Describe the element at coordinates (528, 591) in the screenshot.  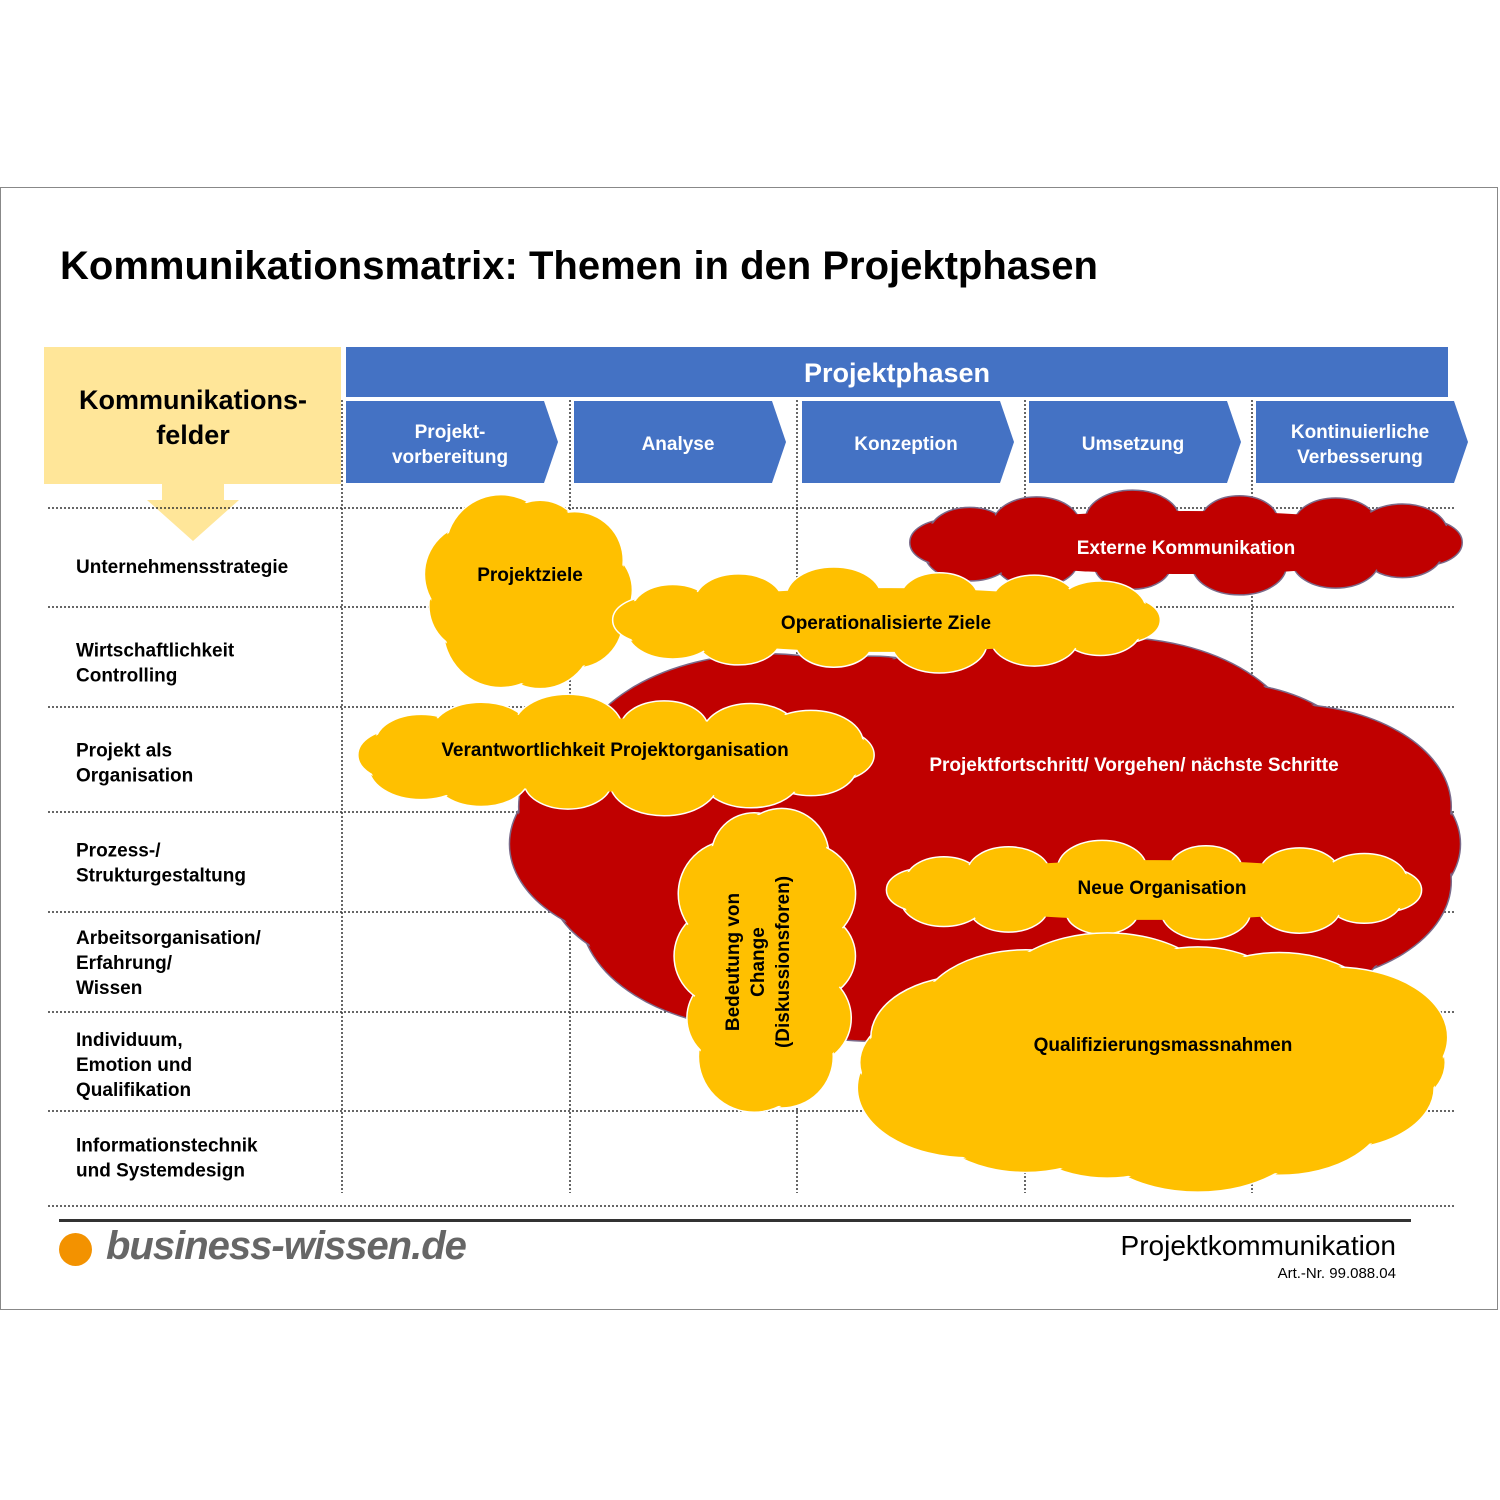
I see `cloud-projektziele: Projektziele` at that location.